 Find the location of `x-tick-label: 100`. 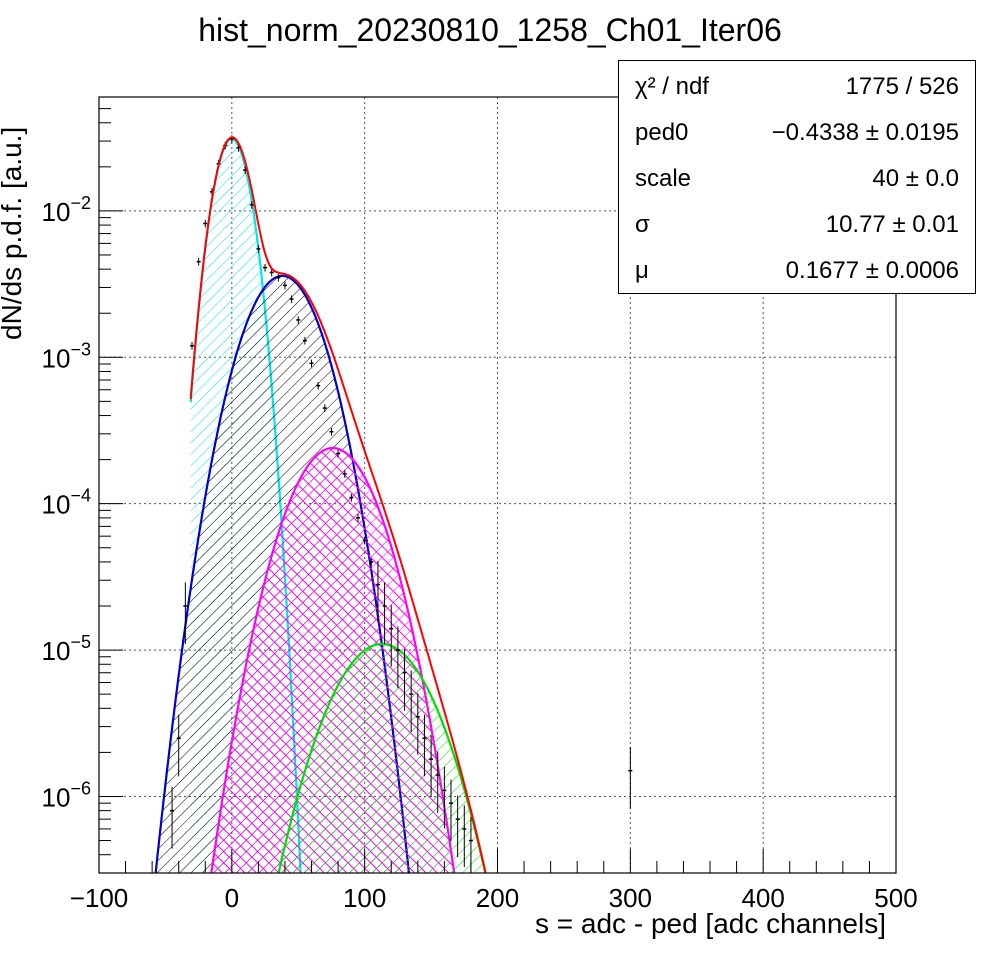

x-tick-label: 100 is located at coordinates (364, 898).